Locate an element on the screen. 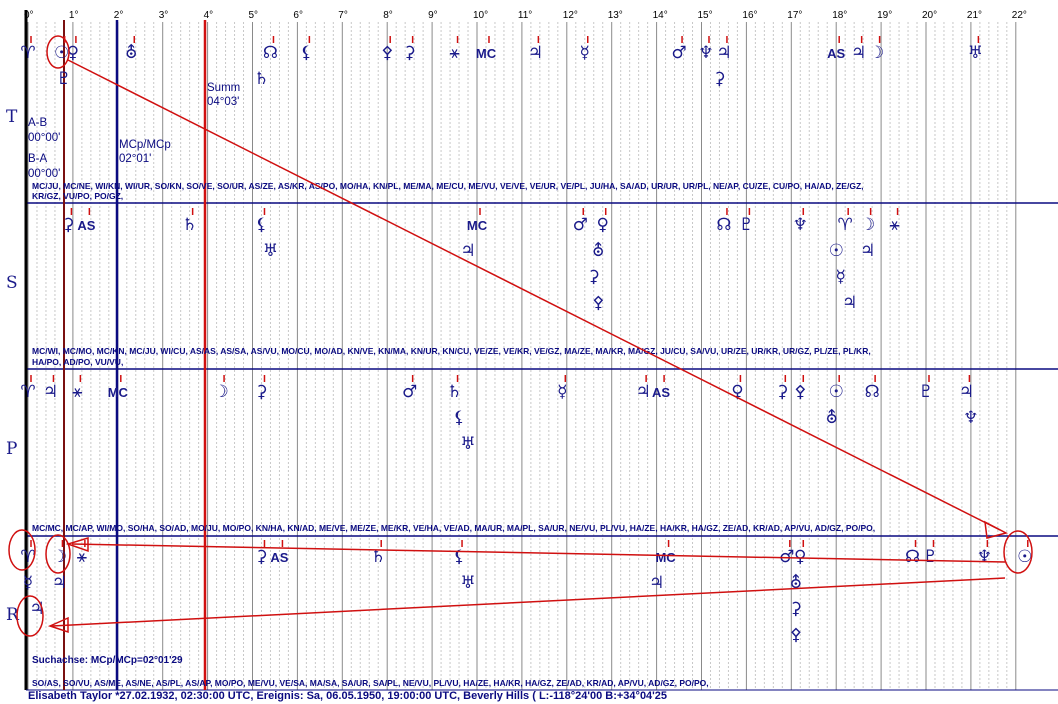  degree-tick-label: 9° is located at coordinates (433, 15).